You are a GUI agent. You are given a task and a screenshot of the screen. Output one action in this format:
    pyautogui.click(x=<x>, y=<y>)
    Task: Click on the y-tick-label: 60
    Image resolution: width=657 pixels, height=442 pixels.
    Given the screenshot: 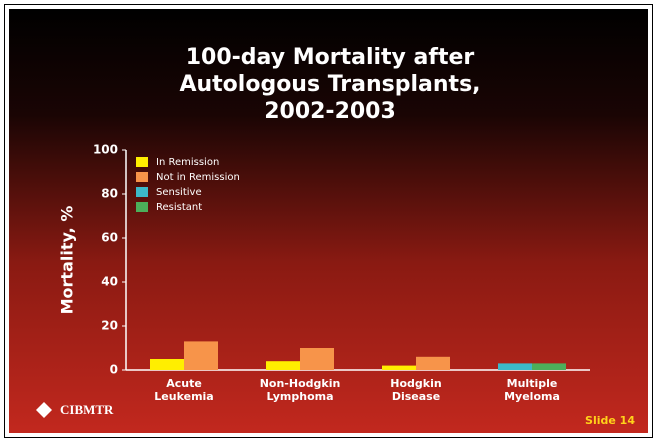 What is the action you would take?
    pyautogui.click(x=109, y=238)
    